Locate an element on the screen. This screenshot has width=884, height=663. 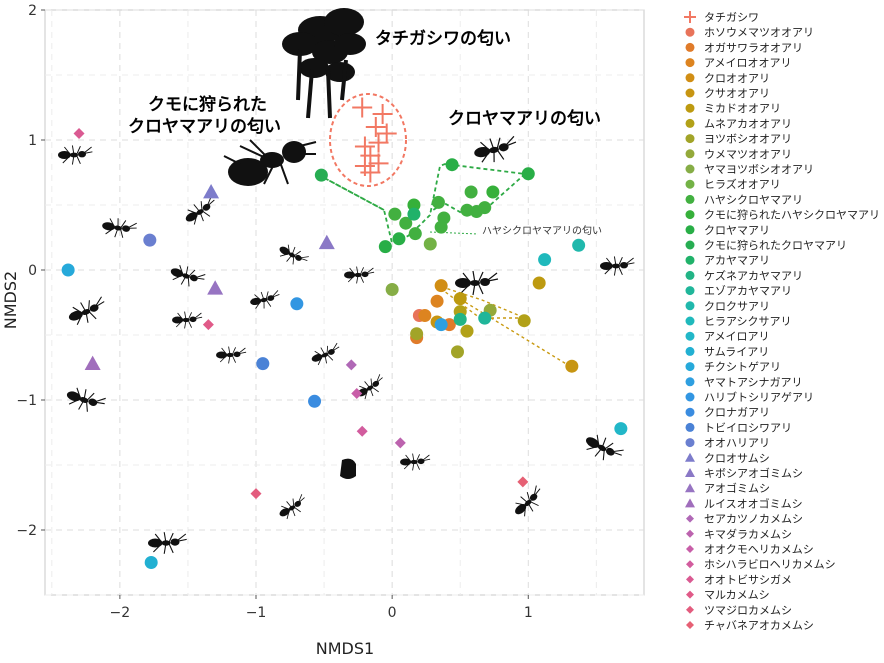
legend-label: ヤマヨツボシオオアリ is located at coordinates (759, 169).